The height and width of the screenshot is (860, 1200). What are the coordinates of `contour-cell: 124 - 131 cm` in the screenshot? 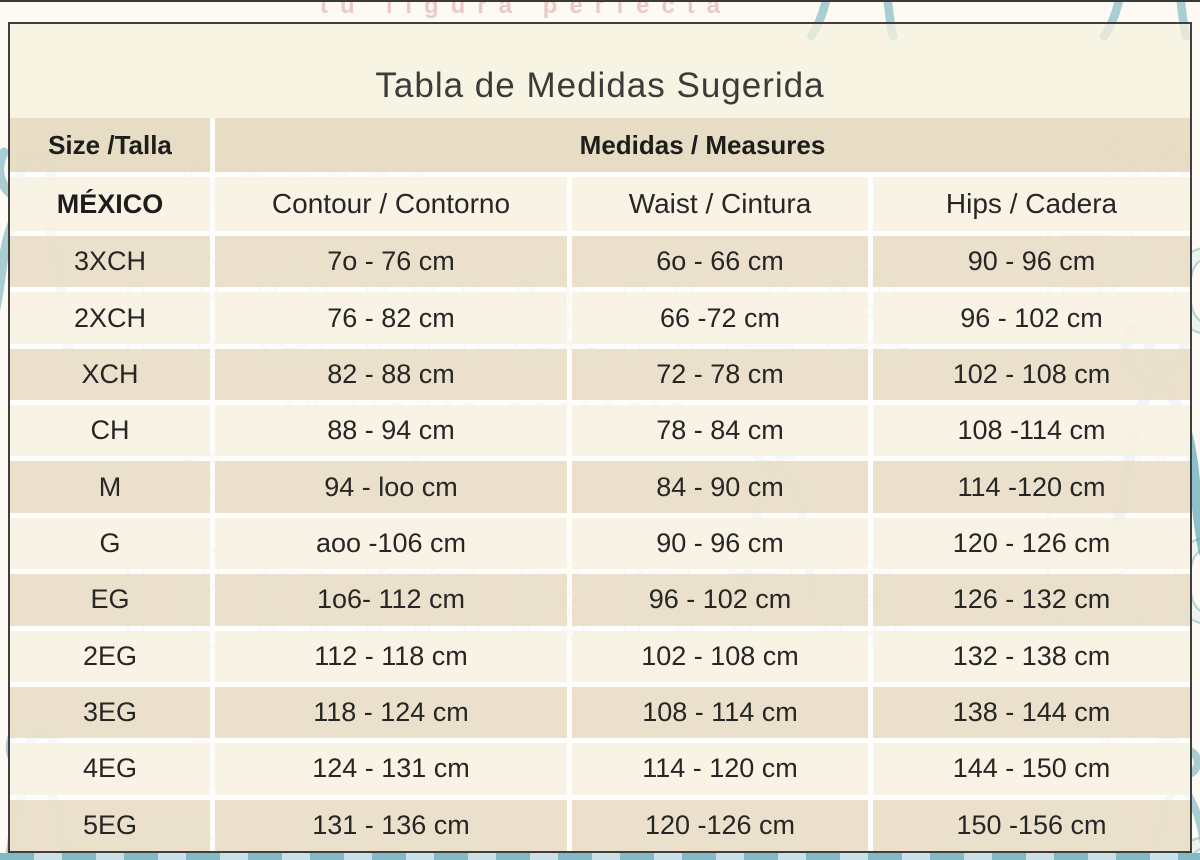 It's located at (391, 769).